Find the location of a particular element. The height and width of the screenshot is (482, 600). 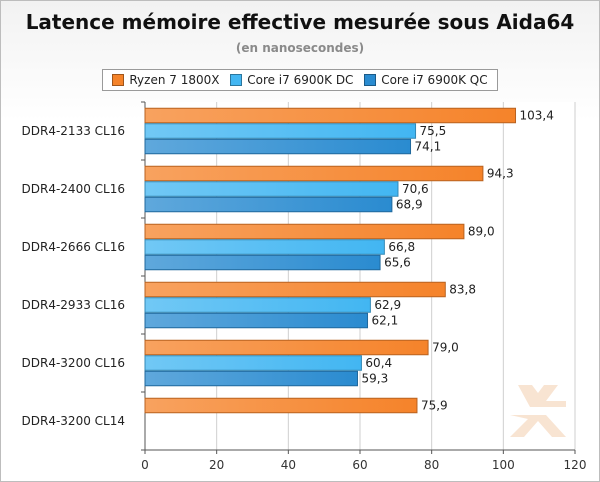

category-label: DDR4-2666 CL16 is located at coordinates (73, 247).